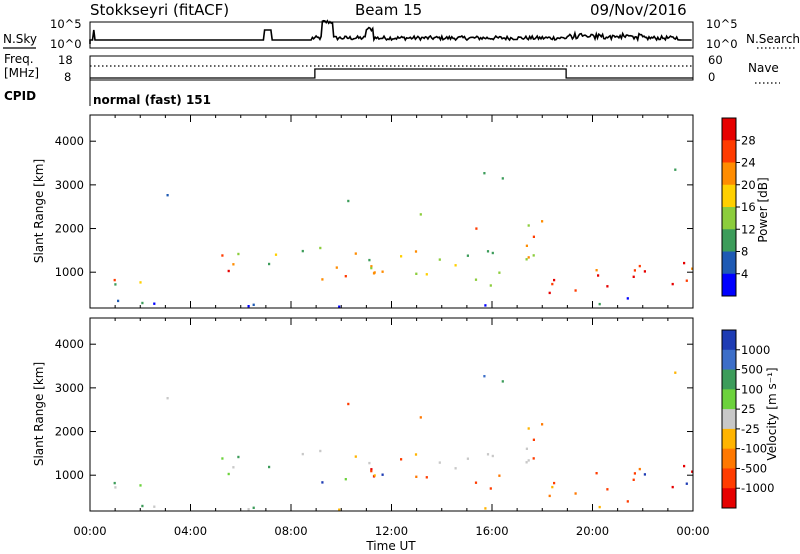 This screenshot has height=554, width=800. I want to click on x-axis-tick-labels: 00:00 04:00 08:00 12:00 16:00 20:00 00:00, so click(391, 531).